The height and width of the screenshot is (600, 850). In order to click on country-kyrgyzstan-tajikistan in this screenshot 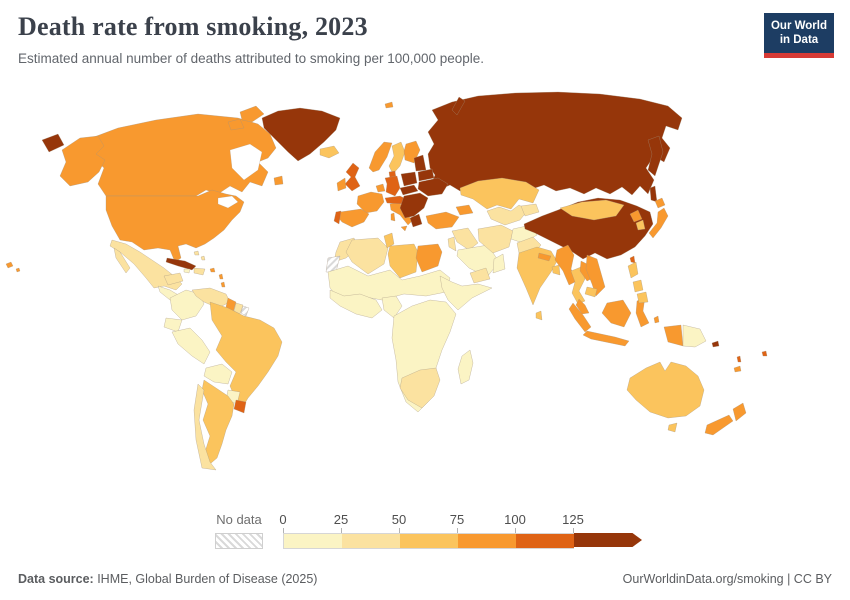, I will do `click(530, 210)`.